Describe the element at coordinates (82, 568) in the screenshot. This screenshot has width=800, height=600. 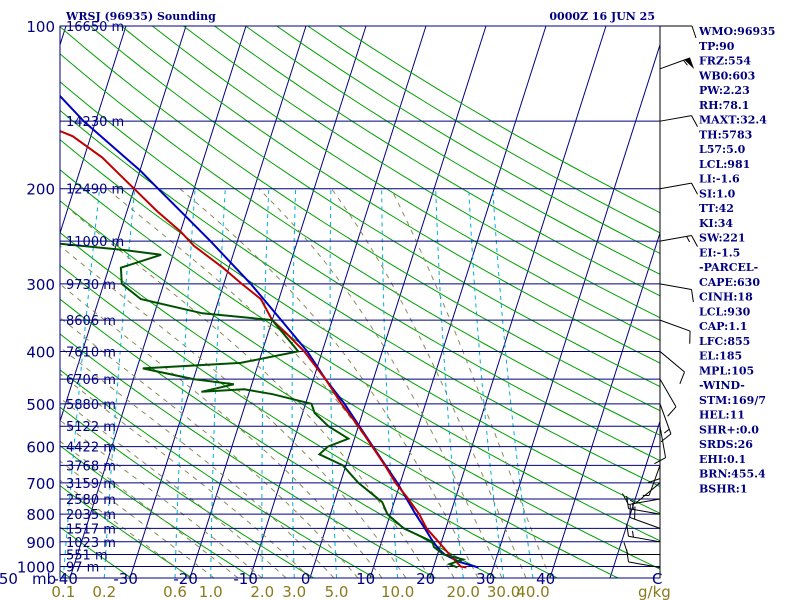
I see `height-label: 97 m` at that location.